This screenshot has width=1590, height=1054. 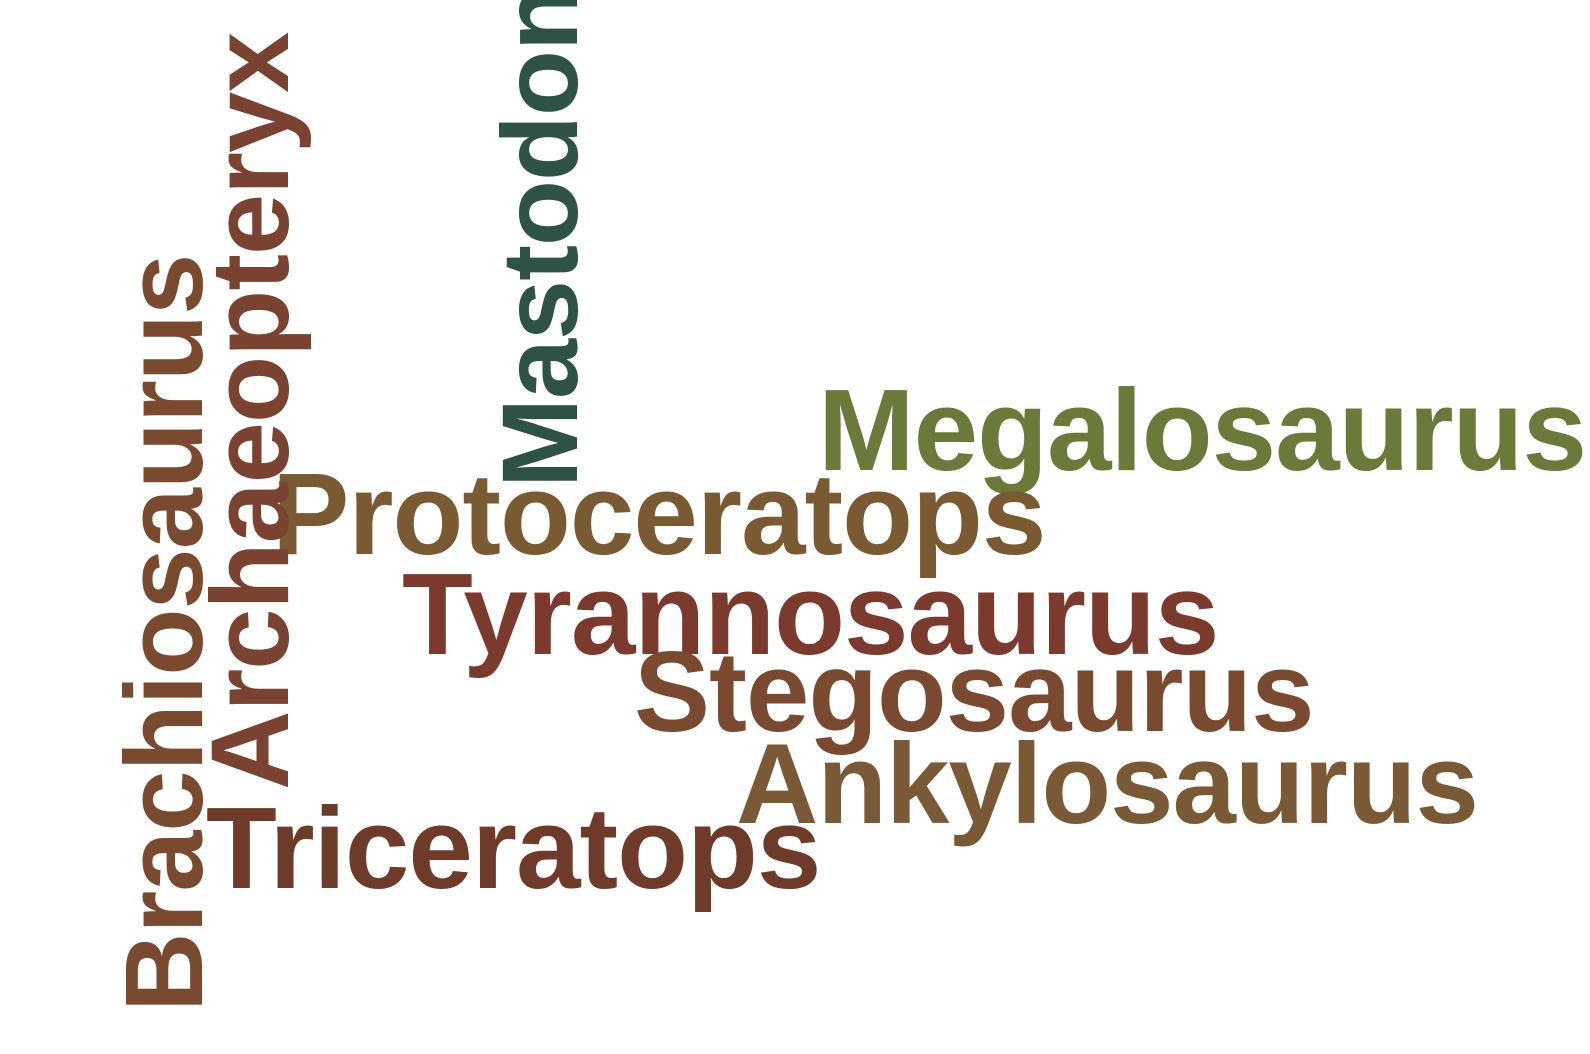 What do you see at coordinates (659, 514) in the screenshot?
I see `word-protoceratops: Protoceratops` at bounding box center [659, 514].